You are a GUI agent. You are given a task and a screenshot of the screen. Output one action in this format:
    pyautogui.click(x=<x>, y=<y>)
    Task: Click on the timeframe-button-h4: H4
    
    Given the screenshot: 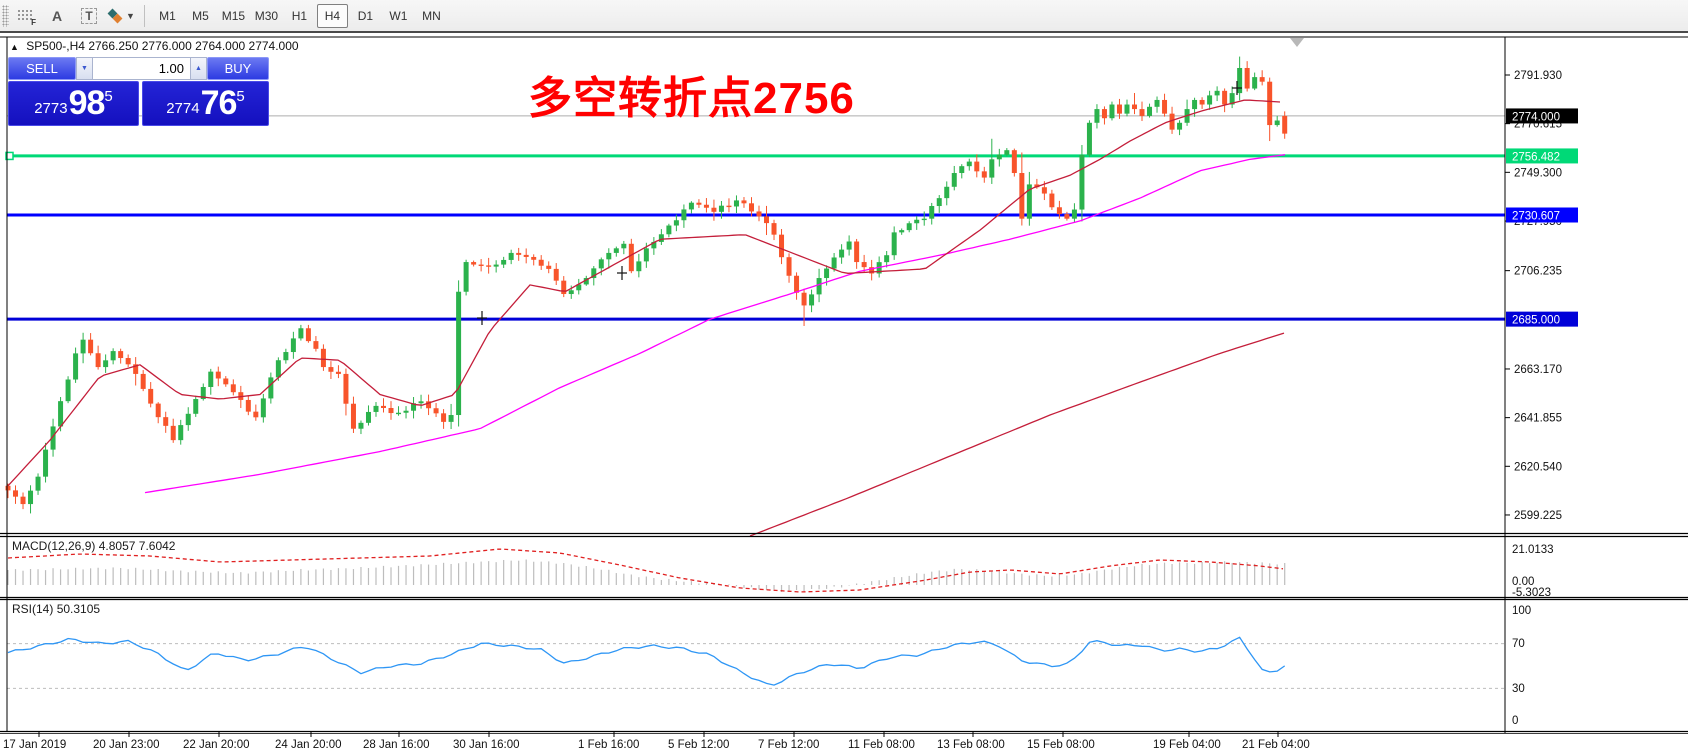 What is the action you would take?
    pyautogui.click(x=332, y=15)
    